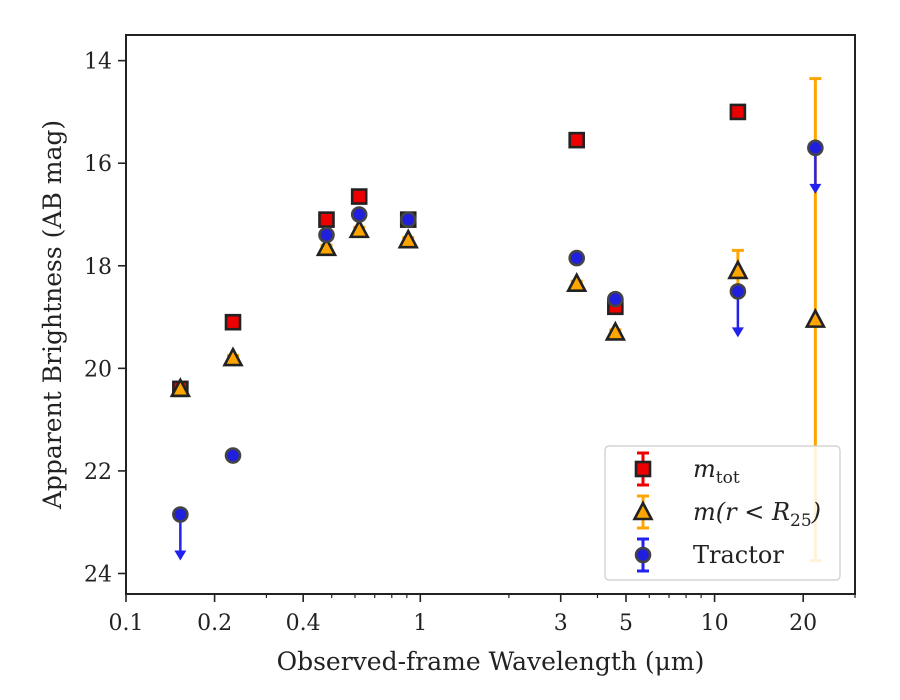 The image size is (900, 700). I want to click on legend-label-main: m, so click(704, 469).